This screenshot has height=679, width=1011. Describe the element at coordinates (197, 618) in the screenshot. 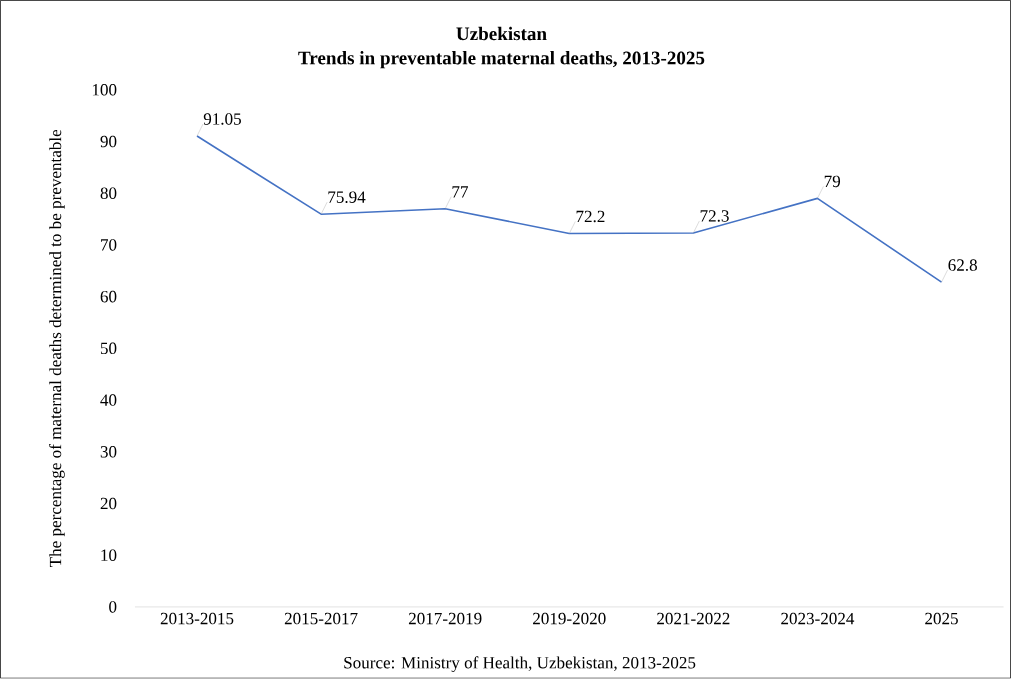

I see `x-tick-label: 2013-2015` at that location.